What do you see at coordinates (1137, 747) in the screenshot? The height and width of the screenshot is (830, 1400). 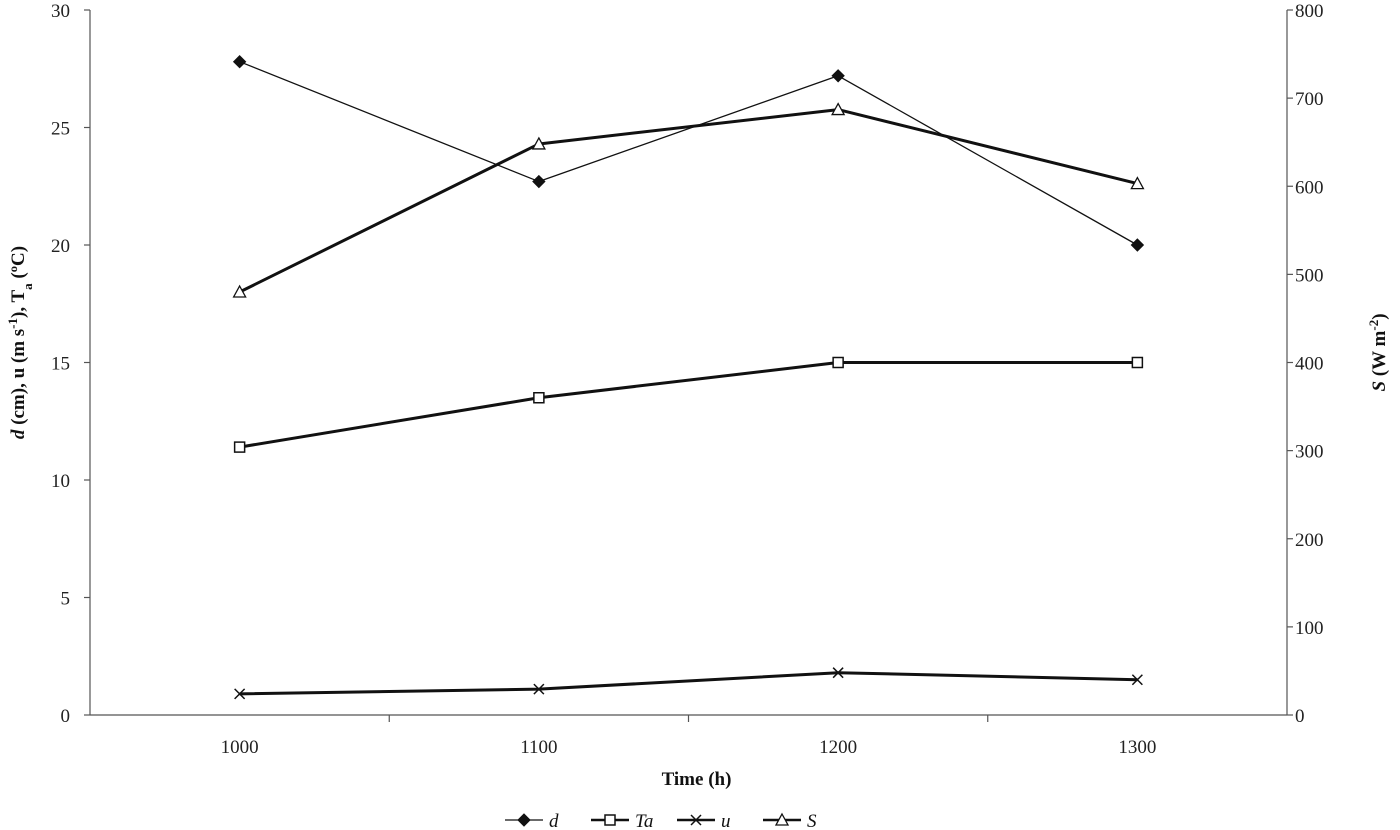 I see `x-tick-label: 1300` at bounding box center [1137, 747].